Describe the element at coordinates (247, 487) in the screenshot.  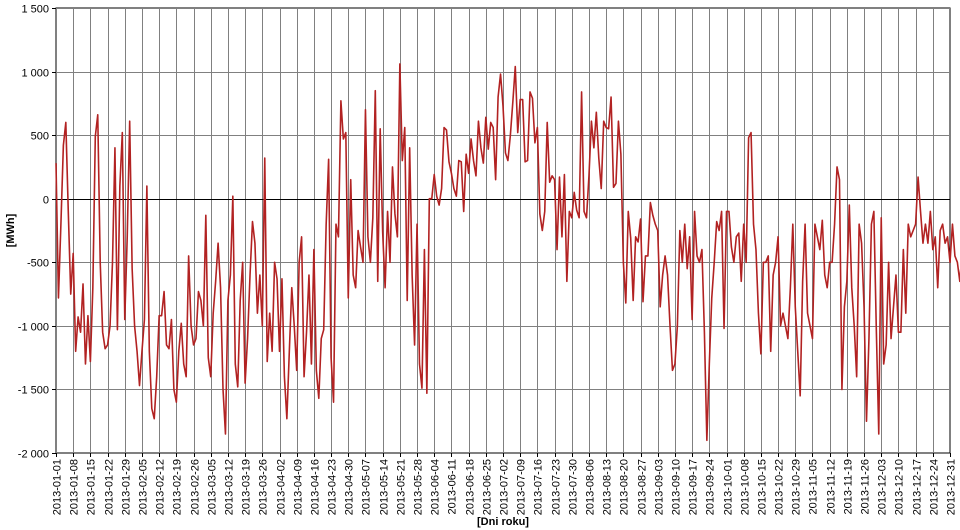
I see `x-tick-label: 2013-03-19` at that location.